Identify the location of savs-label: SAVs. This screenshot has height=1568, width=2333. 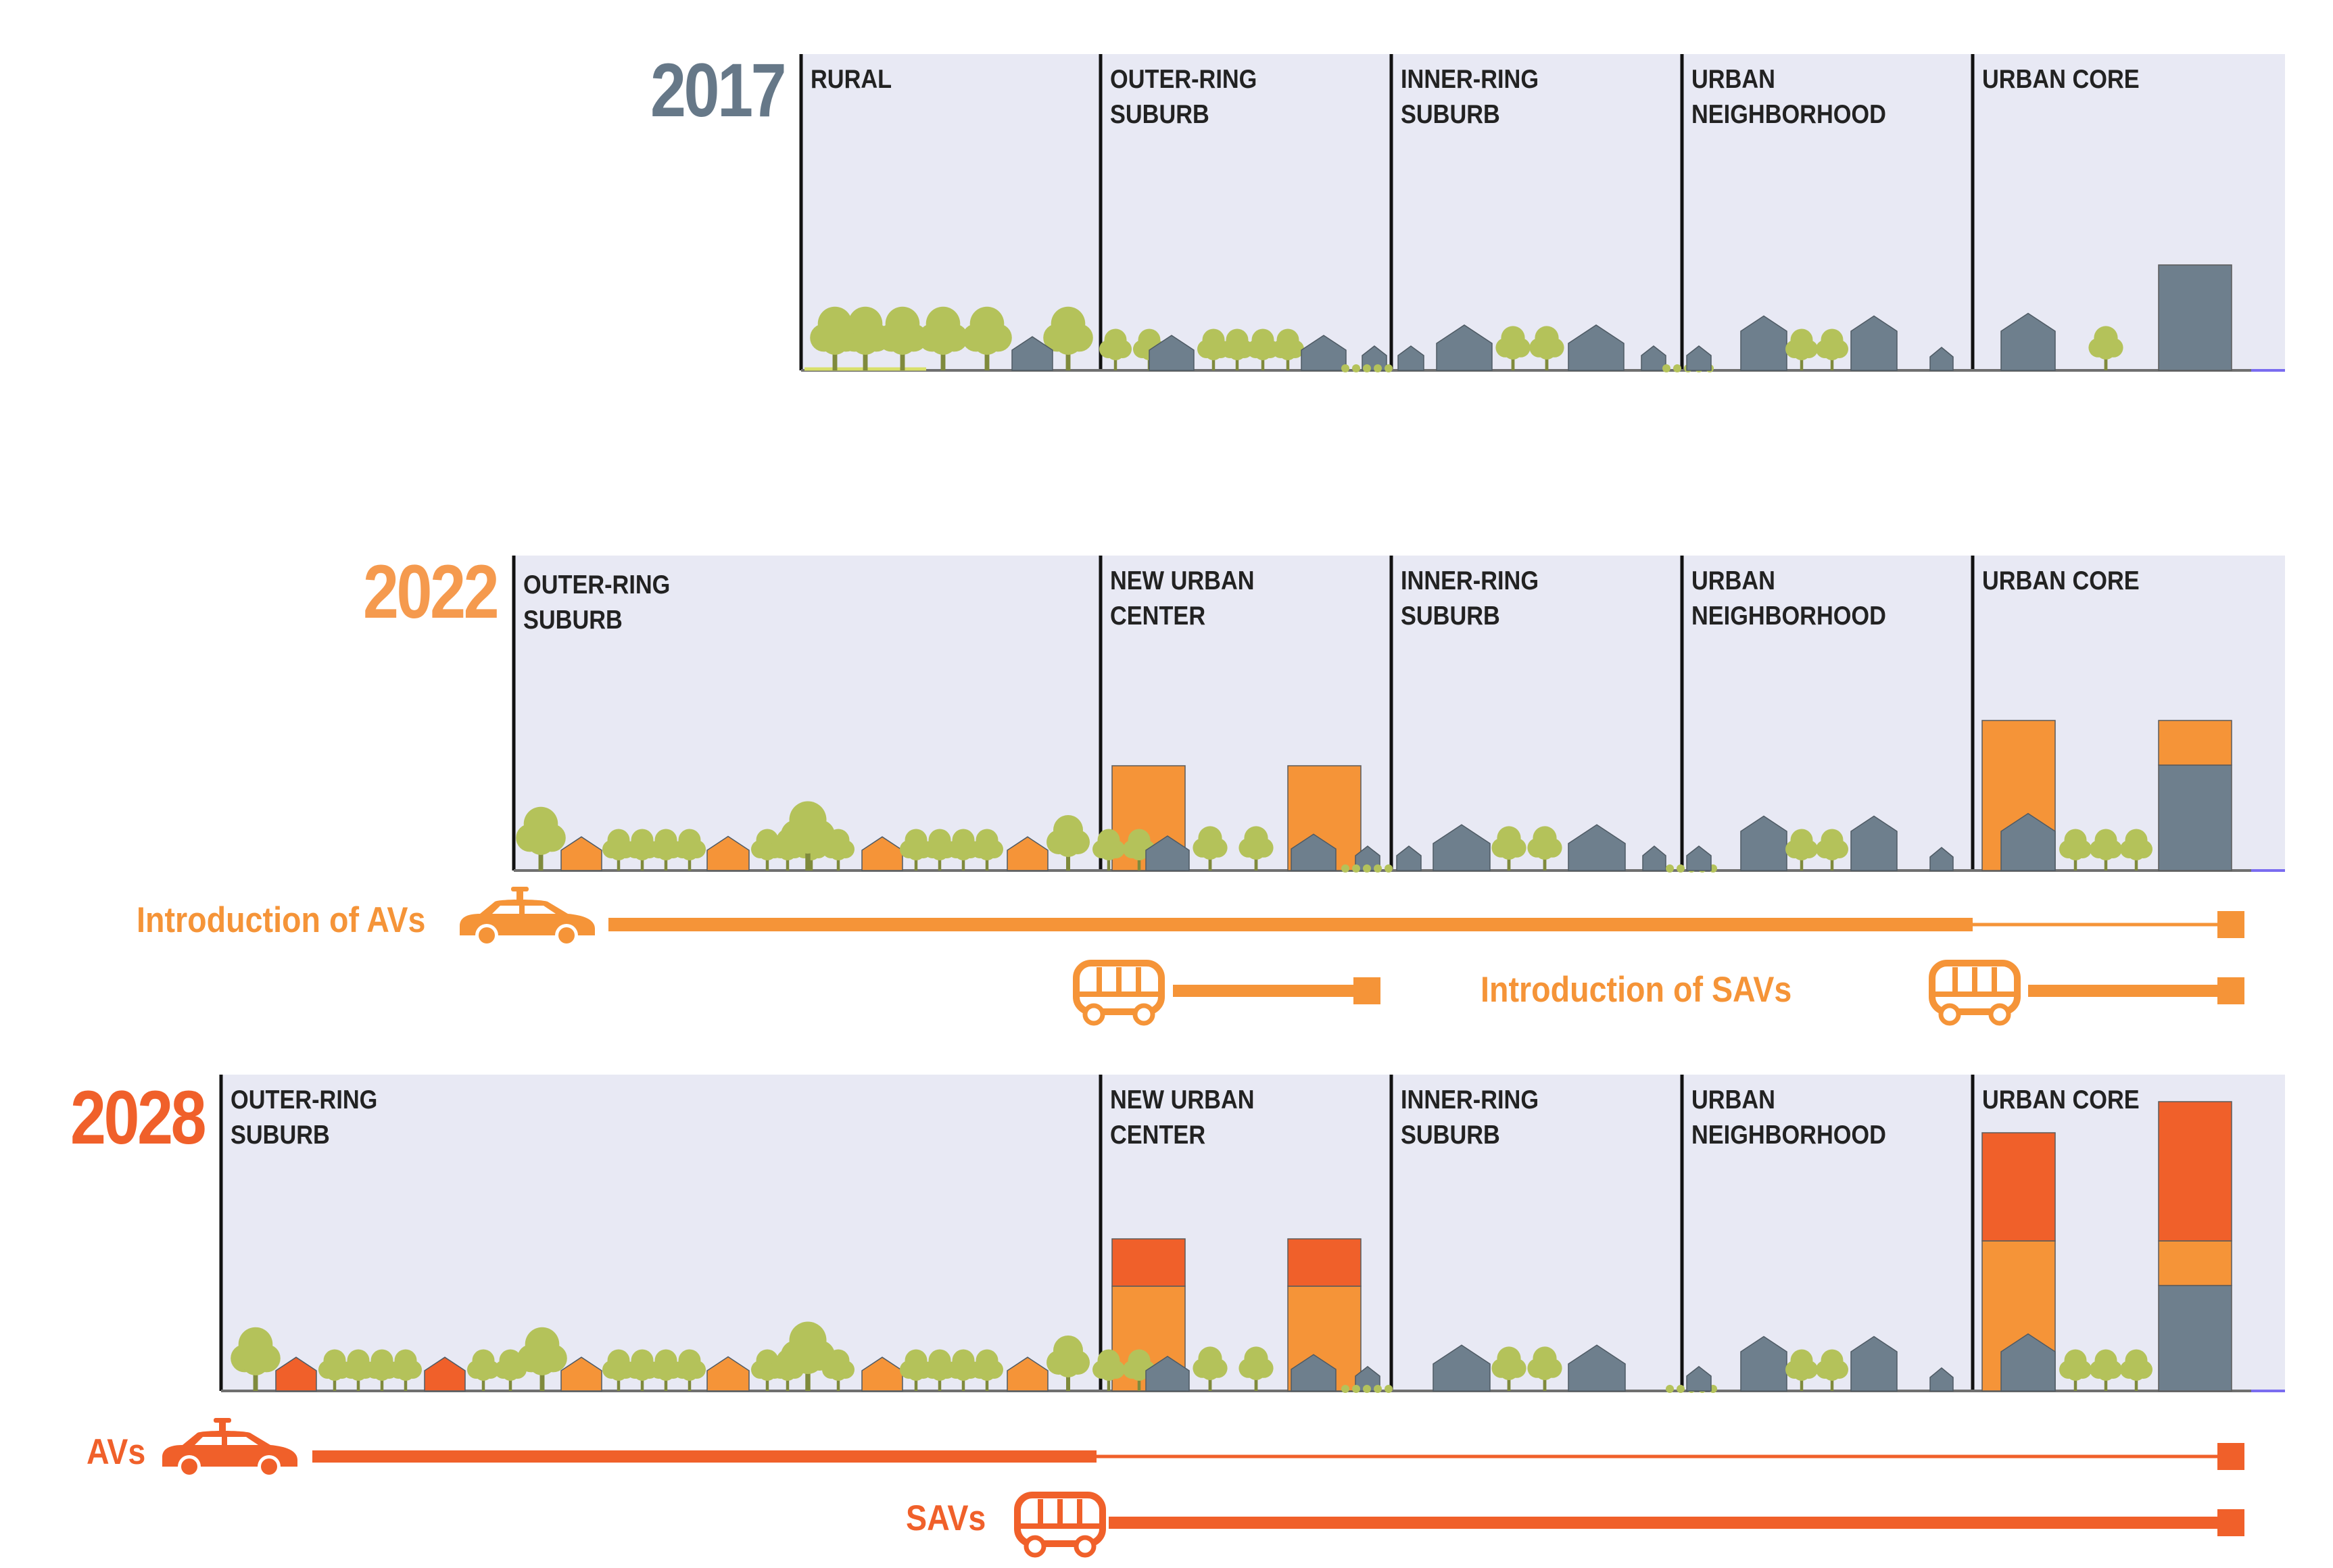
(946, 1518).